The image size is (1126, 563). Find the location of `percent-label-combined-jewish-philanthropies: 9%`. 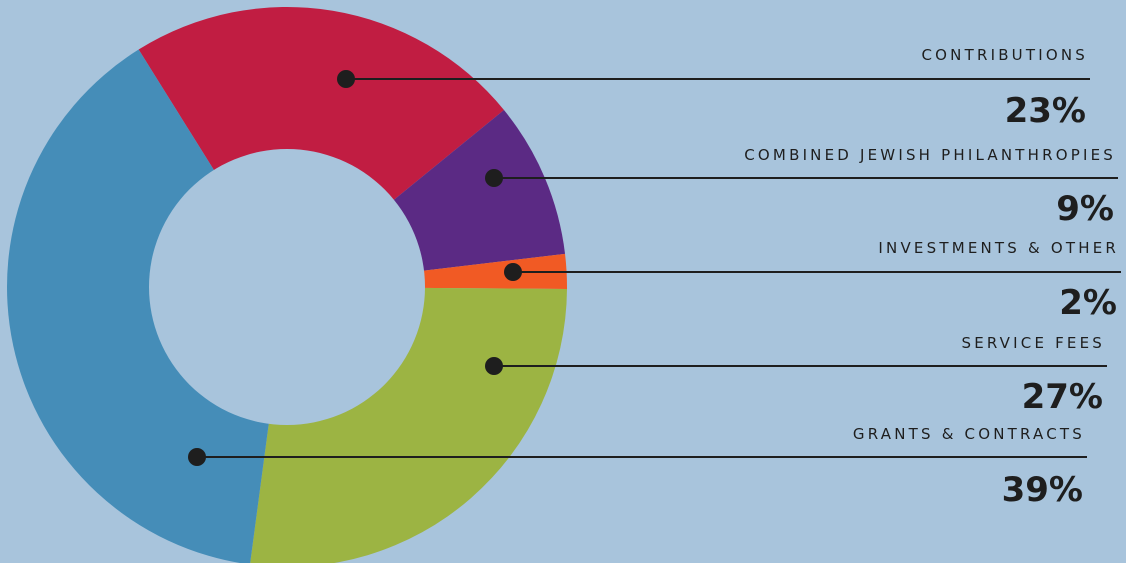

percent-label-combined-jewish-philanthropies: 9% is located at coordinates (1085, 209).